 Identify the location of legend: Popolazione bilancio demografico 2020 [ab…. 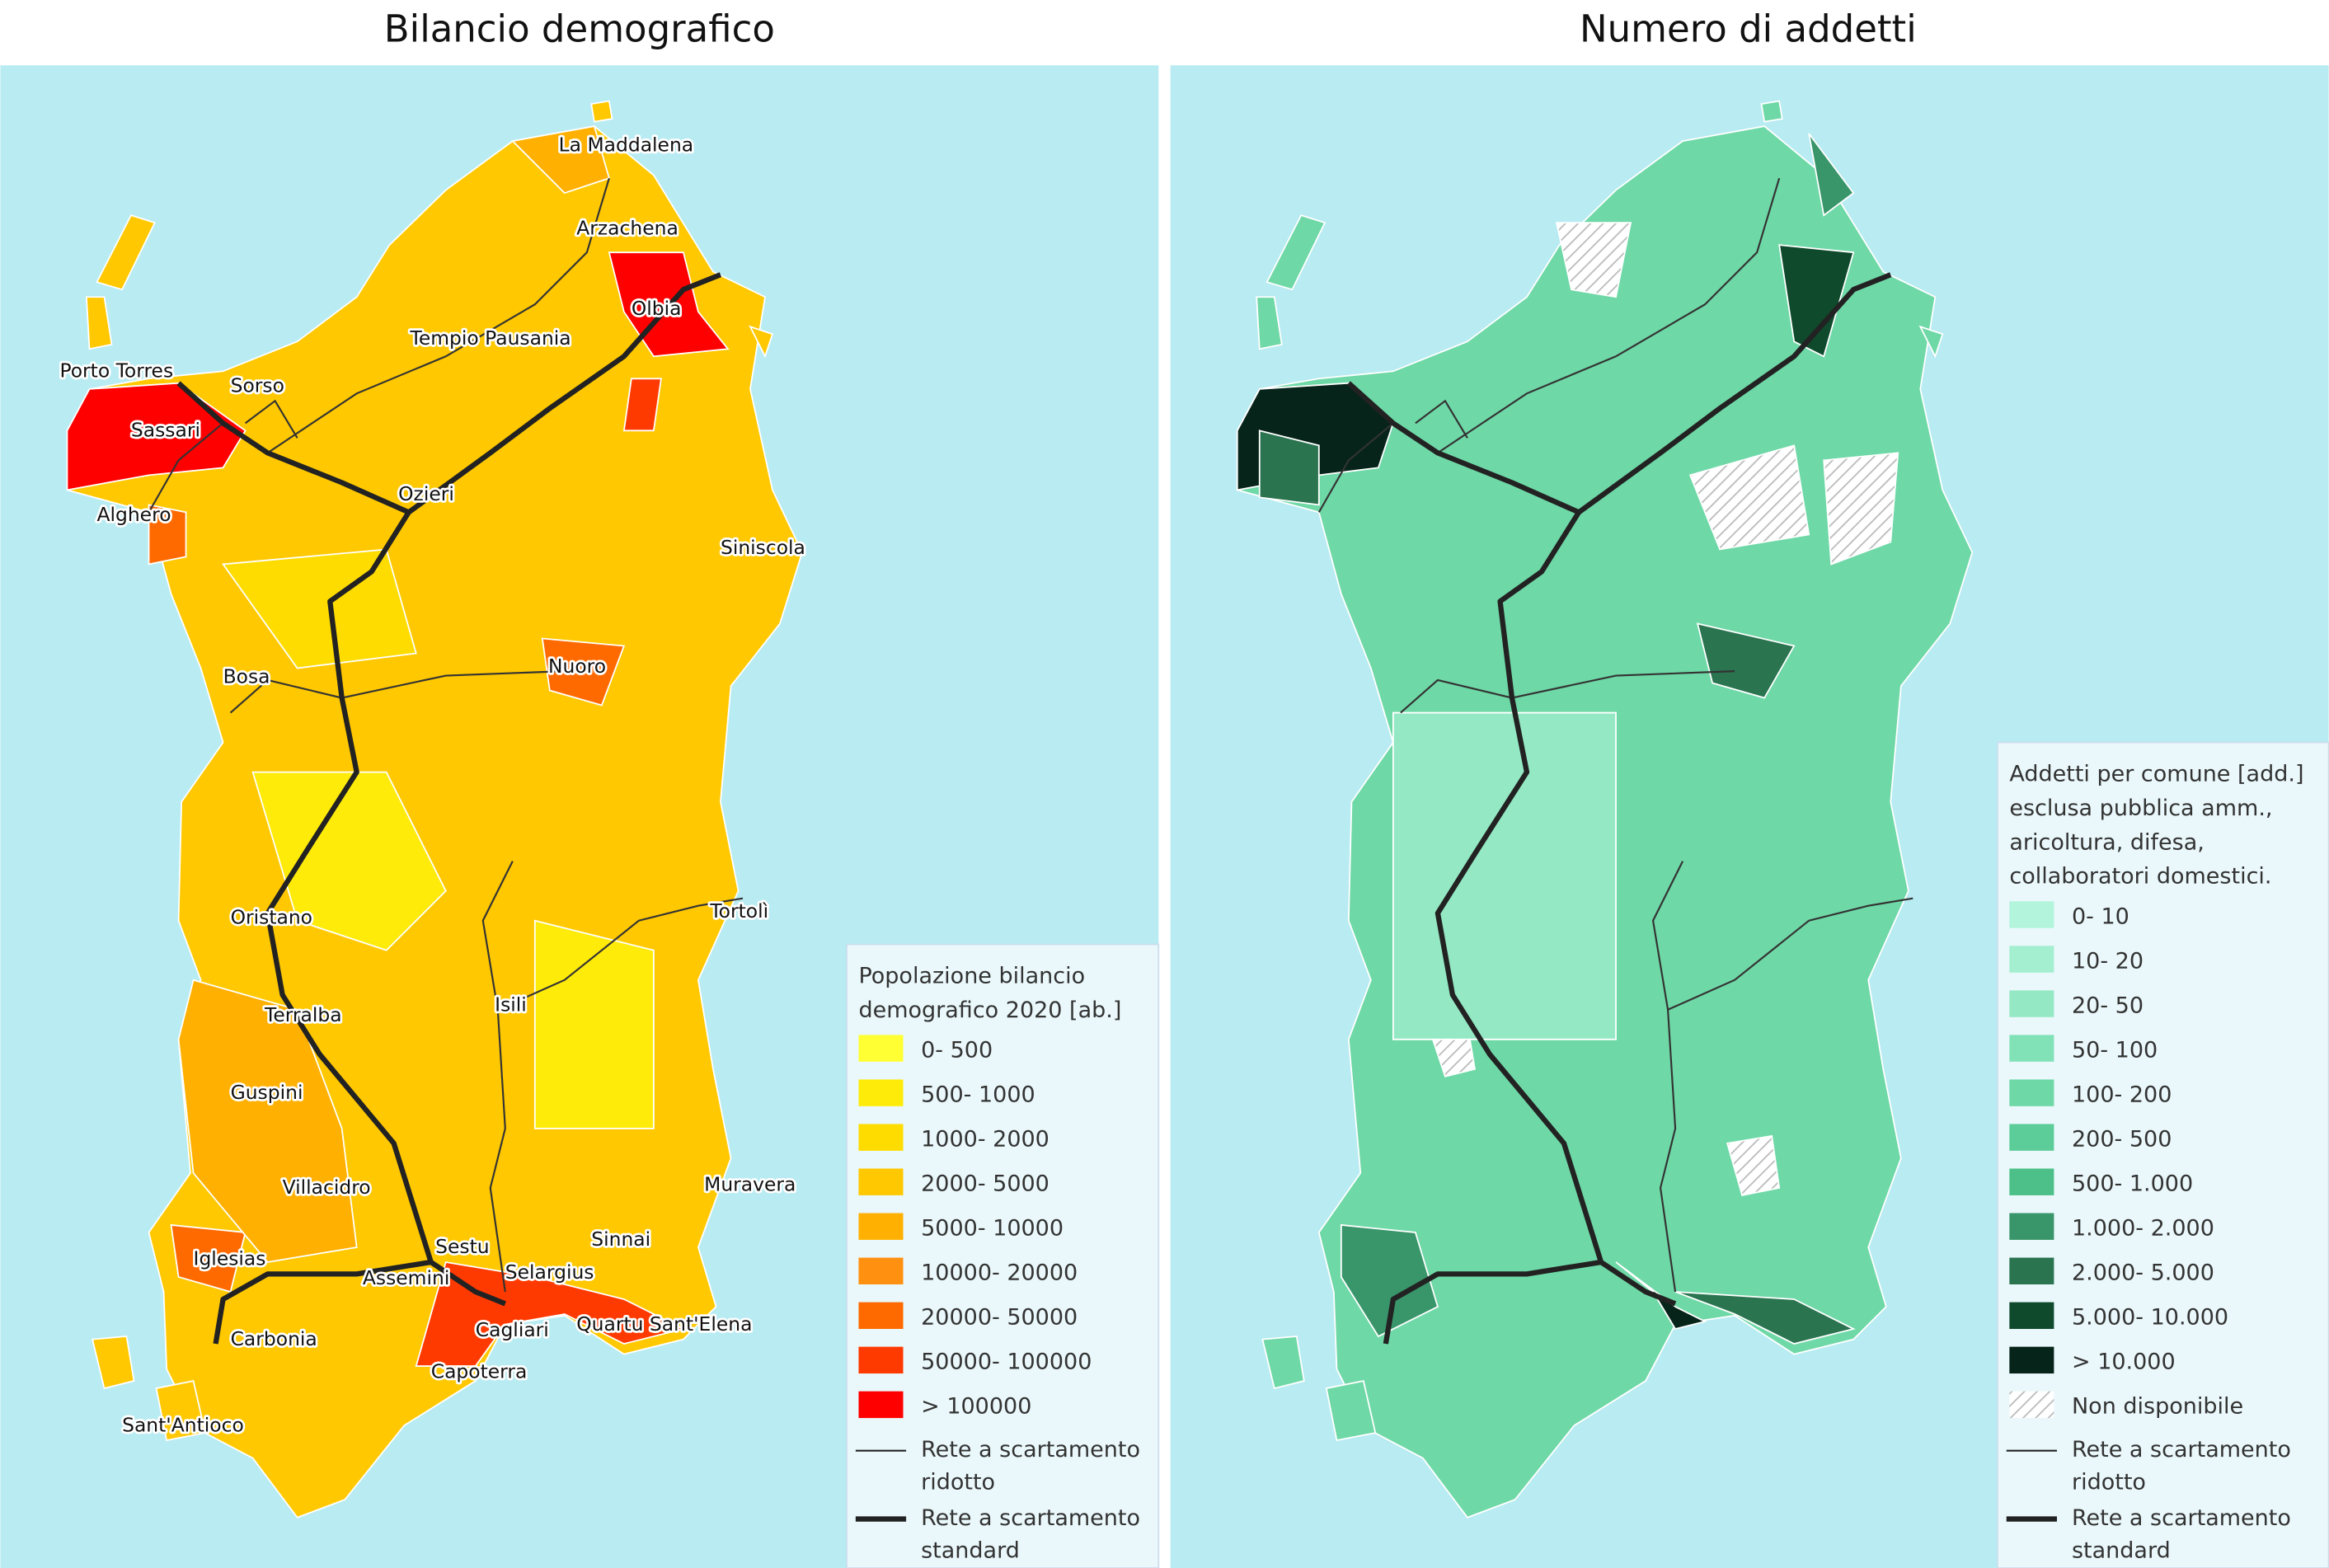
(1003, 1255).